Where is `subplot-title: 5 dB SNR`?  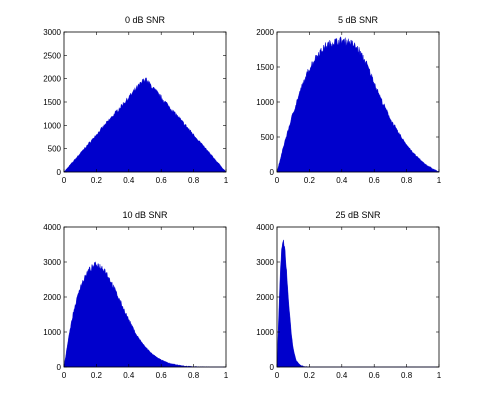
subplot-title: 5 dB SNR is located at coordinates (358, 20).